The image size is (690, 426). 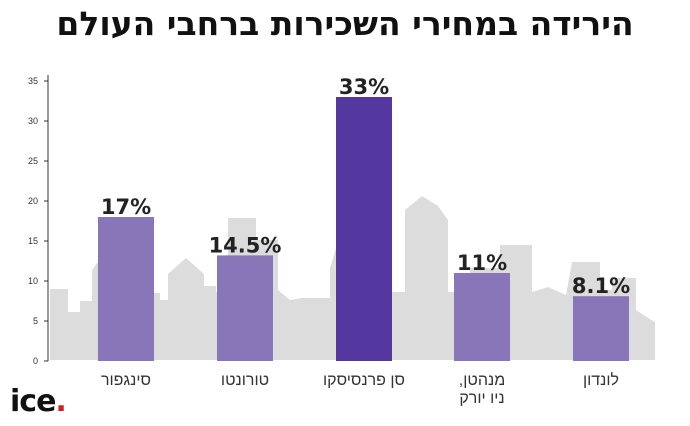 What do you see at coordinates (38, 220) in the screenshot?
I see `y-axis: 0 5 10 15 20 25 30 35` at bounding box center [38, 220].